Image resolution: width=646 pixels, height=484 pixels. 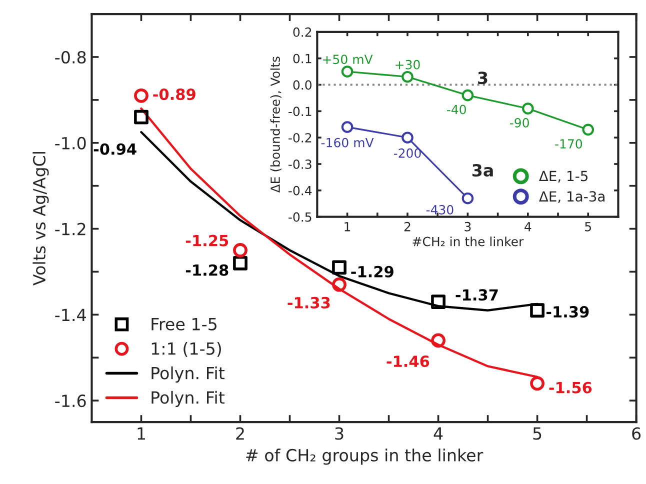 What do you see at coordinates (563, 176) in the screenshot?
I see `legend-label: ΔE, 1-5` at bounding box center [563, 176].